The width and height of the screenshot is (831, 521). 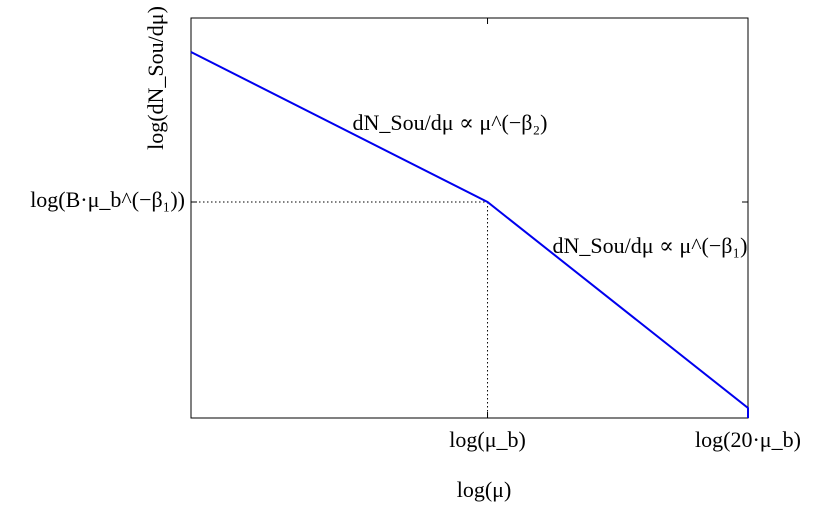 What do you see at coordinates (484, 489) in the screenshot?
I see `x-axis-label: log(μ)` at bounding box center [484, 489].